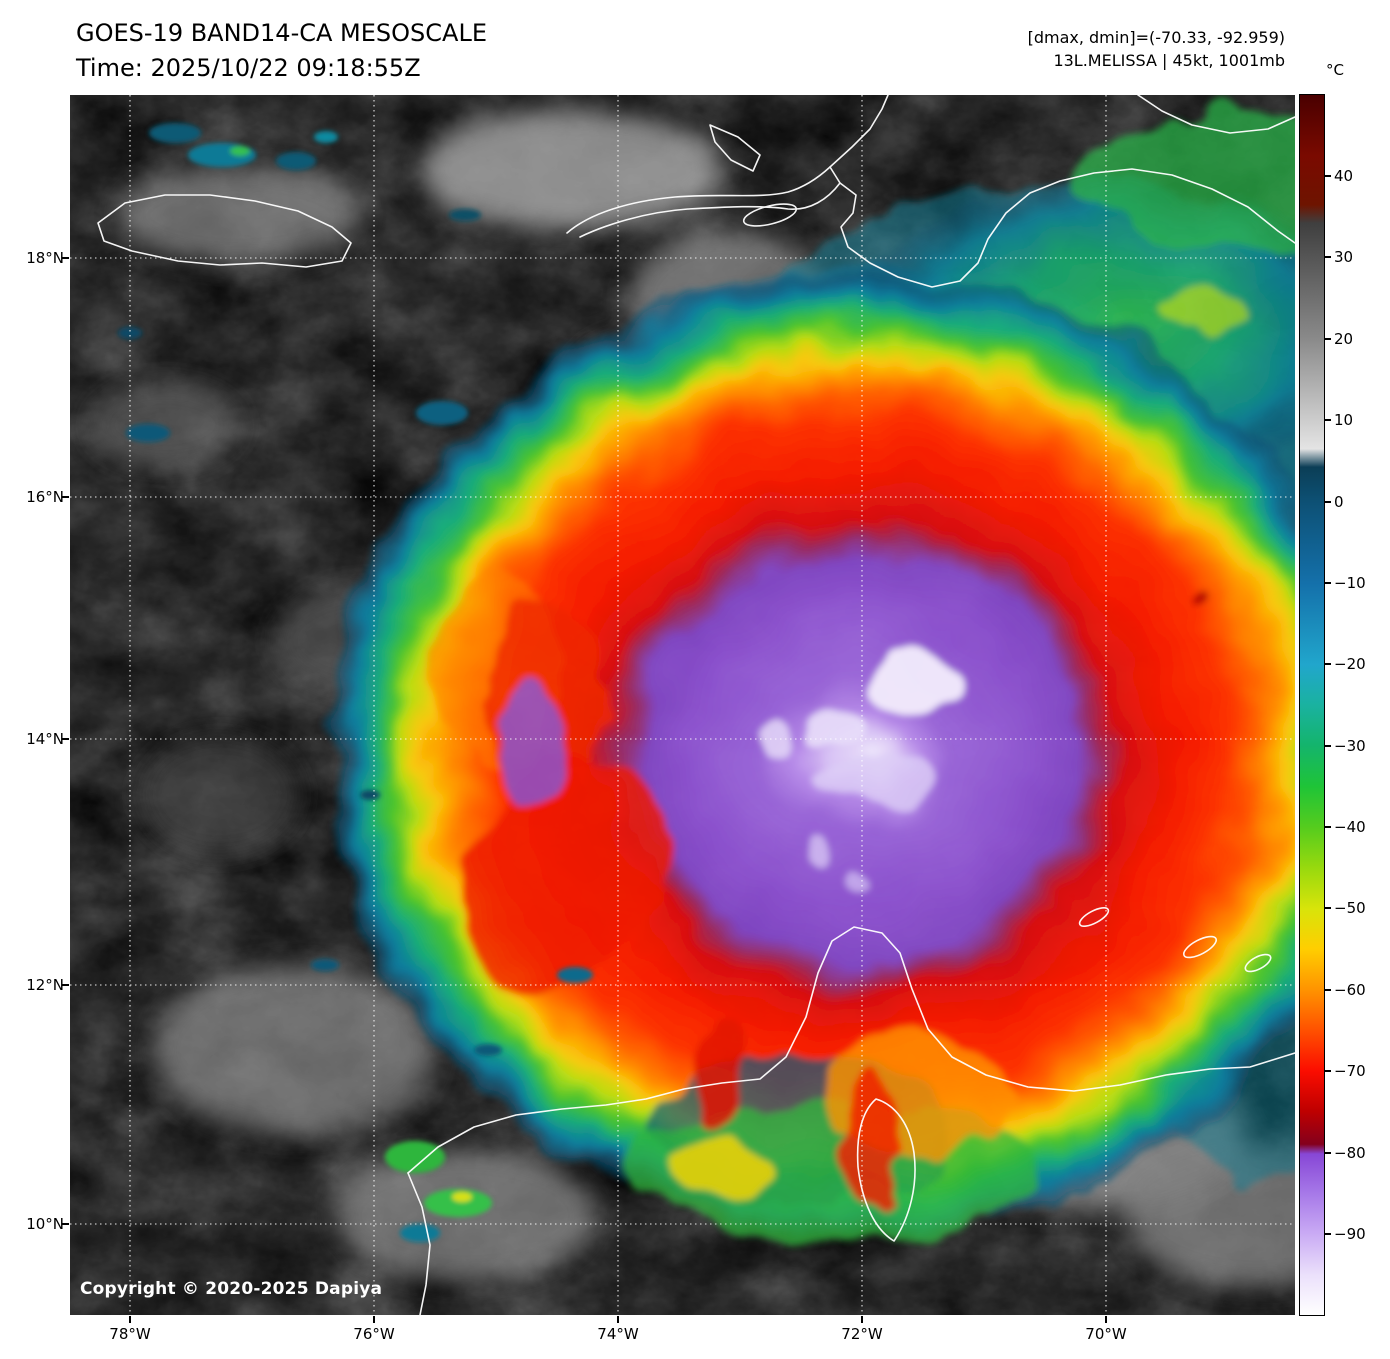 This screenshot has width=1390, height=1359. What do you see at coordinates (1350, 583) in the screenshot?
I see `colorbar-tick-label: −10` at bounding box center [1350, 583].